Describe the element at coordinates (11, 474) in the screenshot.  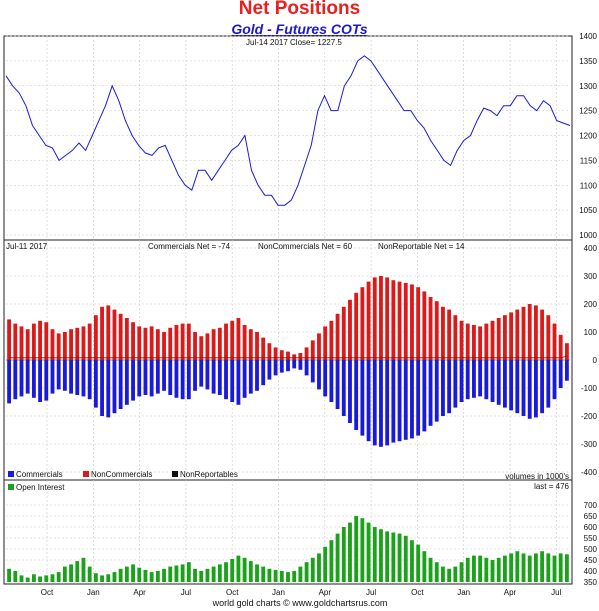
I see `legend-swatch-commercials` at that location.